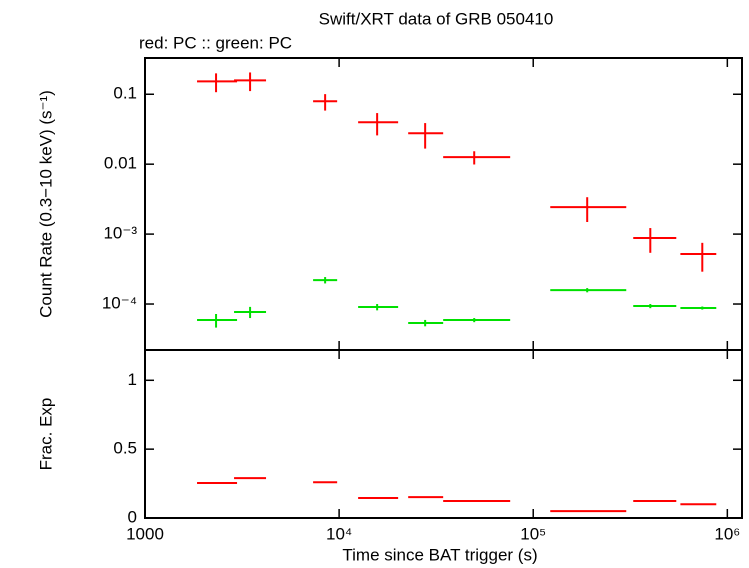 This screenshot has height=568, width=749. I want to click on chart-title: Swift/XRT data of GRB 050410, so click(436, 18).